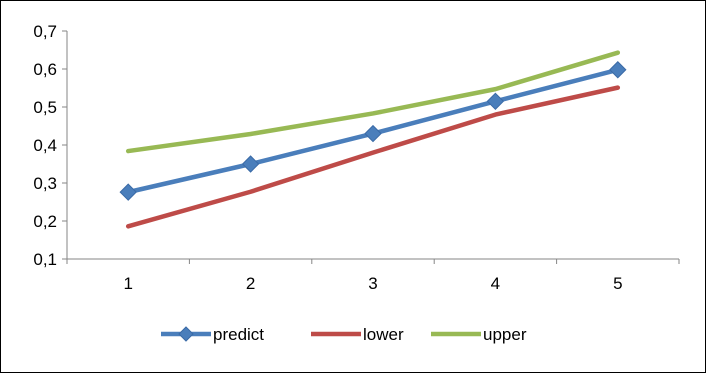 The width and height of the screenshot is (706, 373). Describe the element at coordinates (127, 283) in the screenshot. I see `x-tick-label: 1` at that location.